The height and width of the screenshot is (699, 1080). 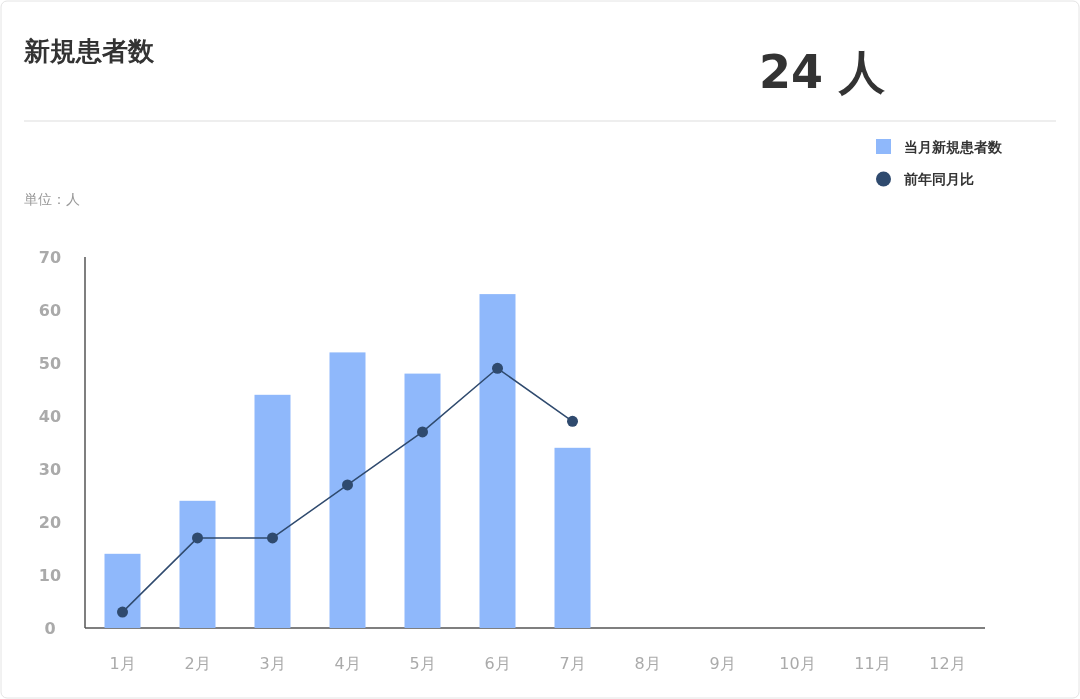 What do you see at coordinates (50, 522) in the screenshot?
I see `y-tick-label: 20` at bounding box center [50, 522].